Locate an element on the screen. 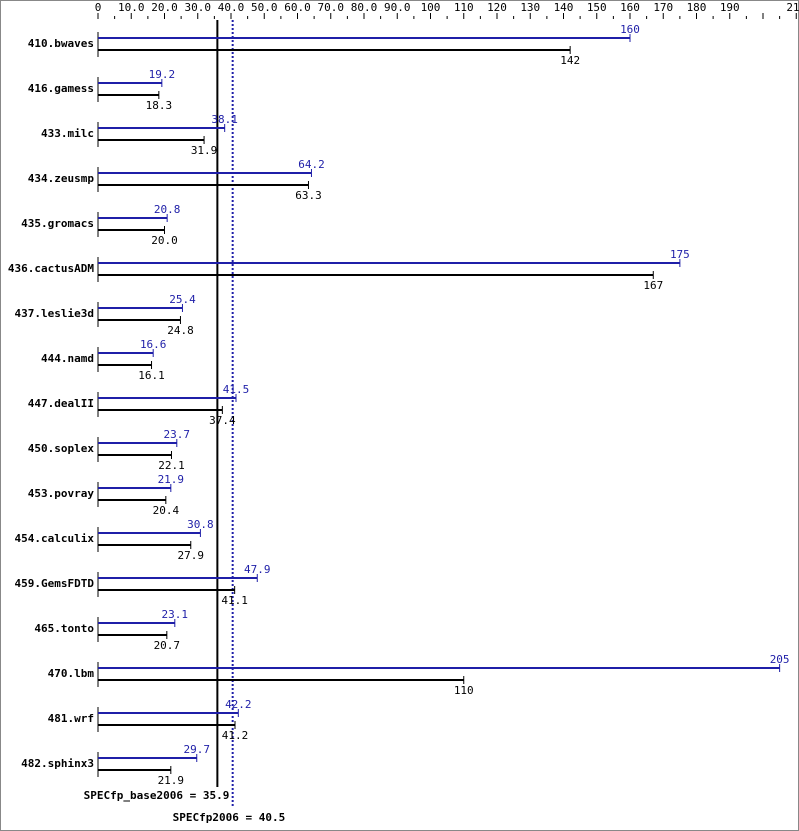 Image resolution: width=799 pixels, height=831 pixels. x-tick-label: 50.0 is located at coordinates (264, 7).